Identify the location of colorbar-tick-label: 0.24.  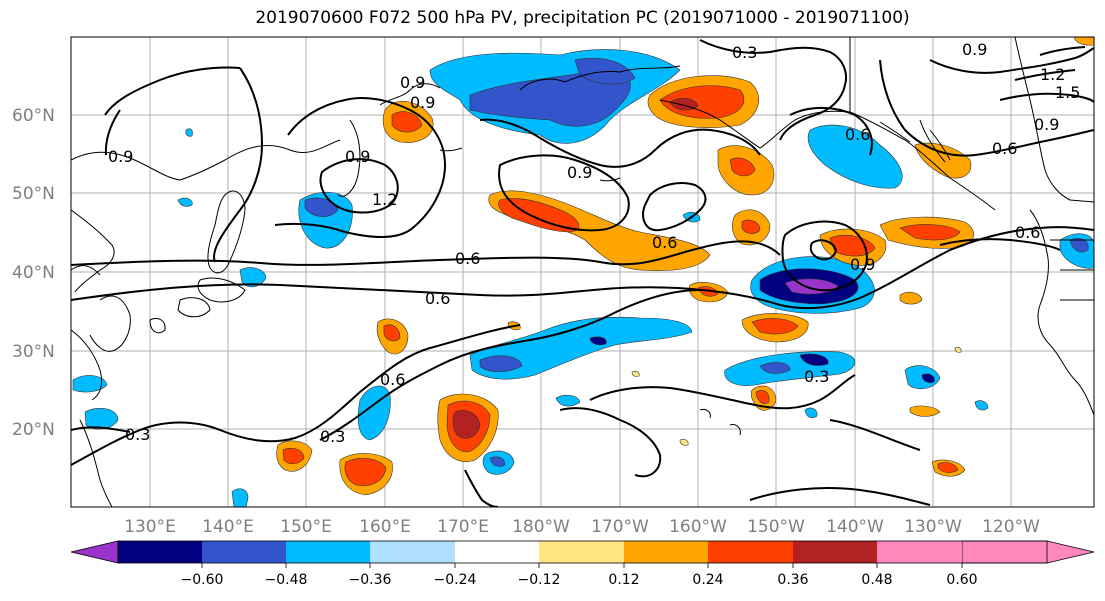
(707, 580).